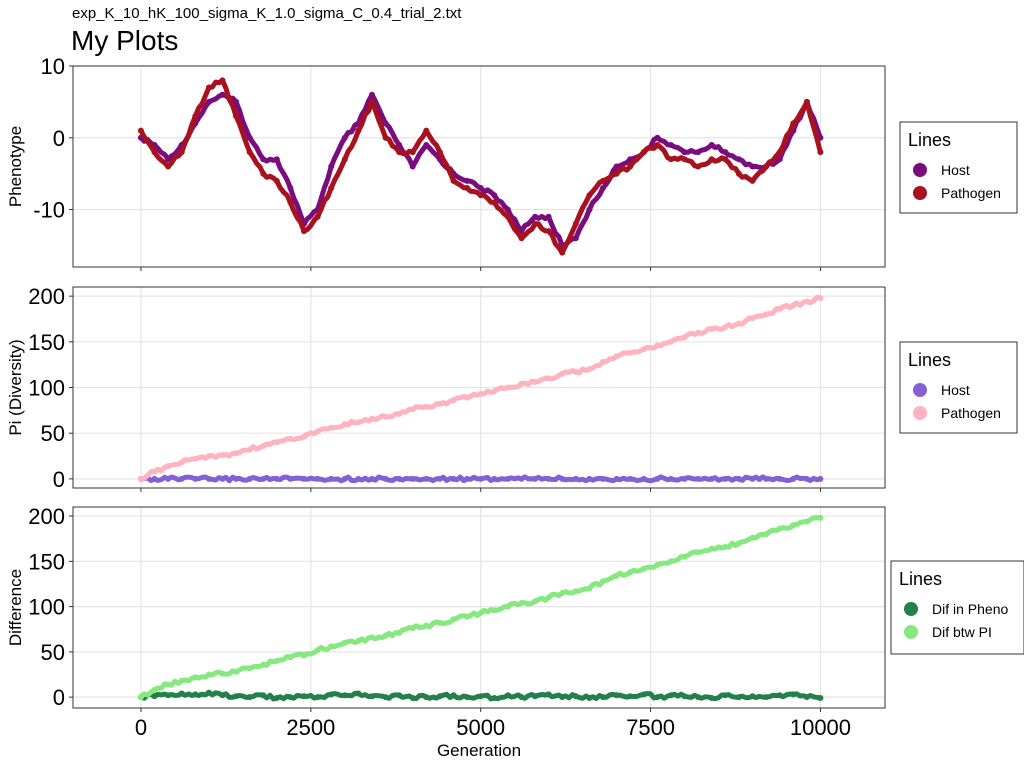  What do you see at coordinates (480, 695) in the screenshot?
I see `series-dif-in-pheno` at bounding box center [480, 695].